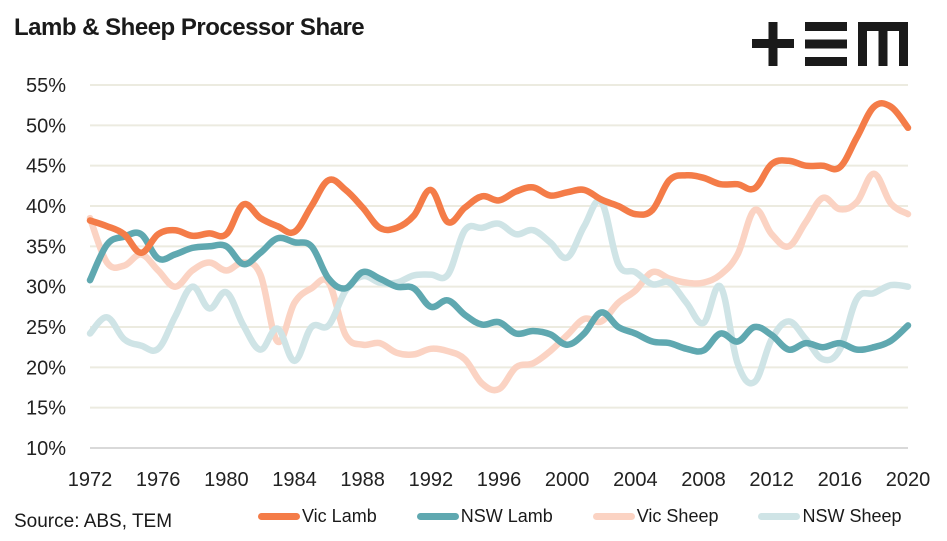 The width and height of the screenshot is (947, 541). I want to click on x-tick-label: 2012, so click(771, 480).